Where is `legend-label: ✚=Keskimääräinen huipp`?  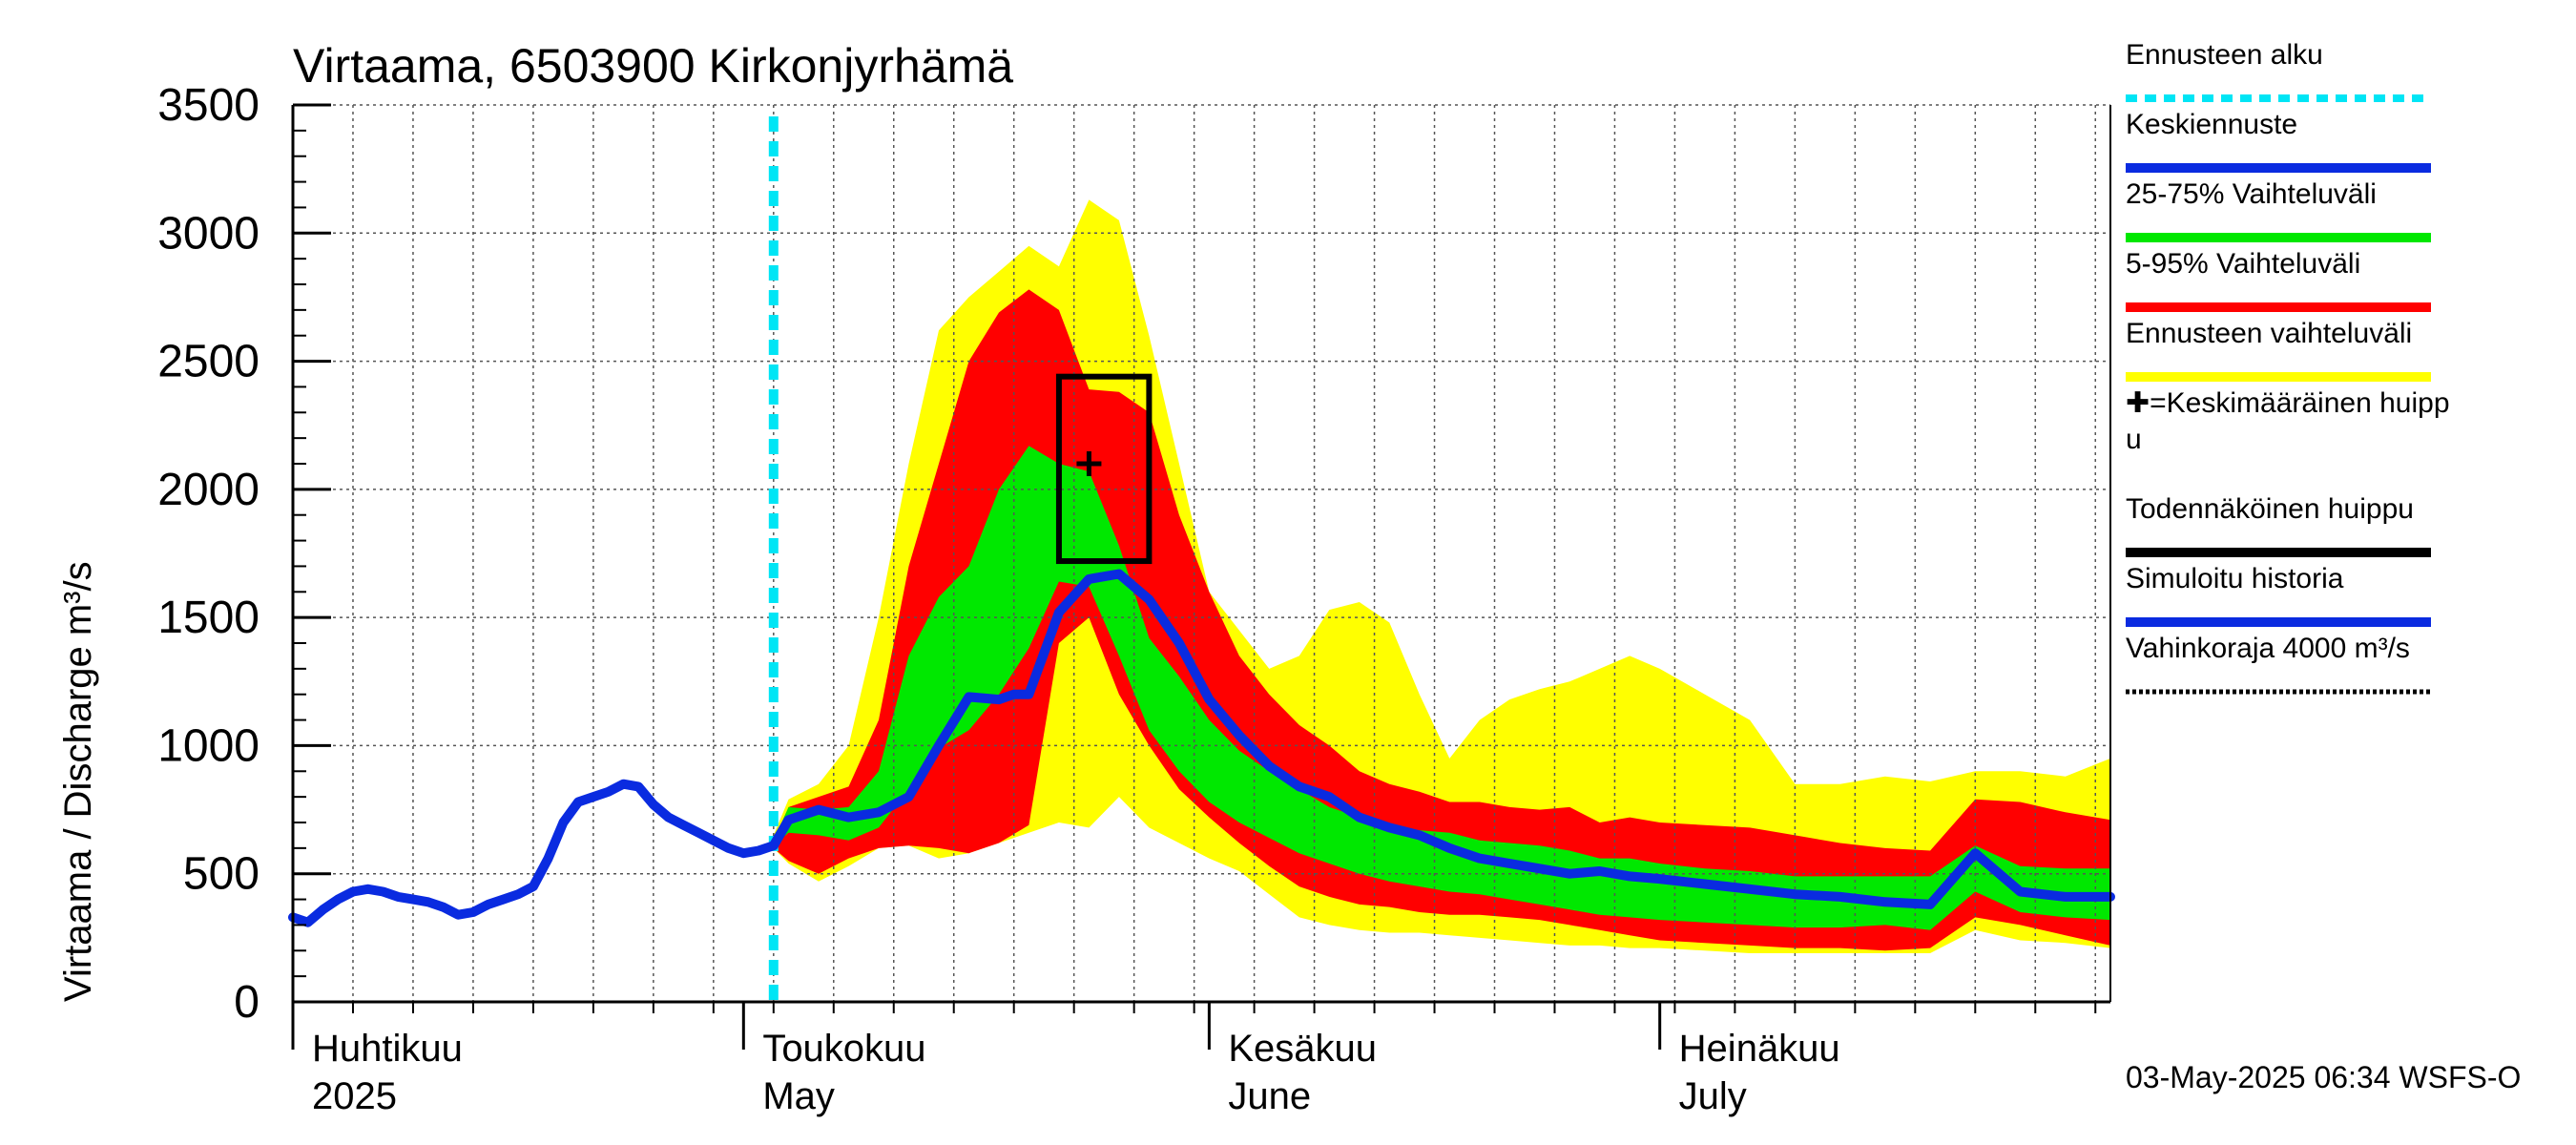
legend-label: ✚=Keskimääräinen huipp is located at coordinates (2288, 403).